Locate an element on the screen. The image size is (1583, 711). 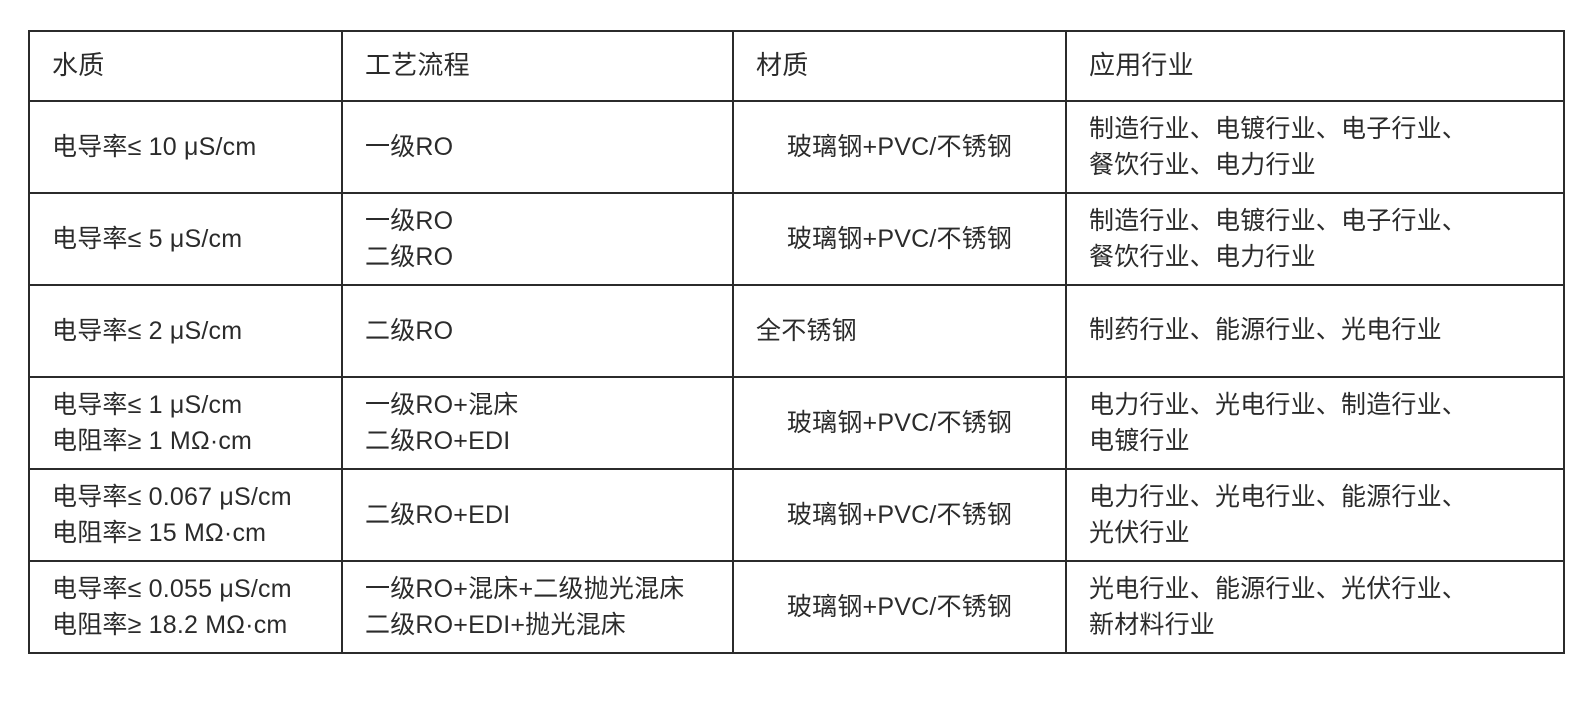
column-header-industry: 应用行业 is located at coordinates (1315, 66).